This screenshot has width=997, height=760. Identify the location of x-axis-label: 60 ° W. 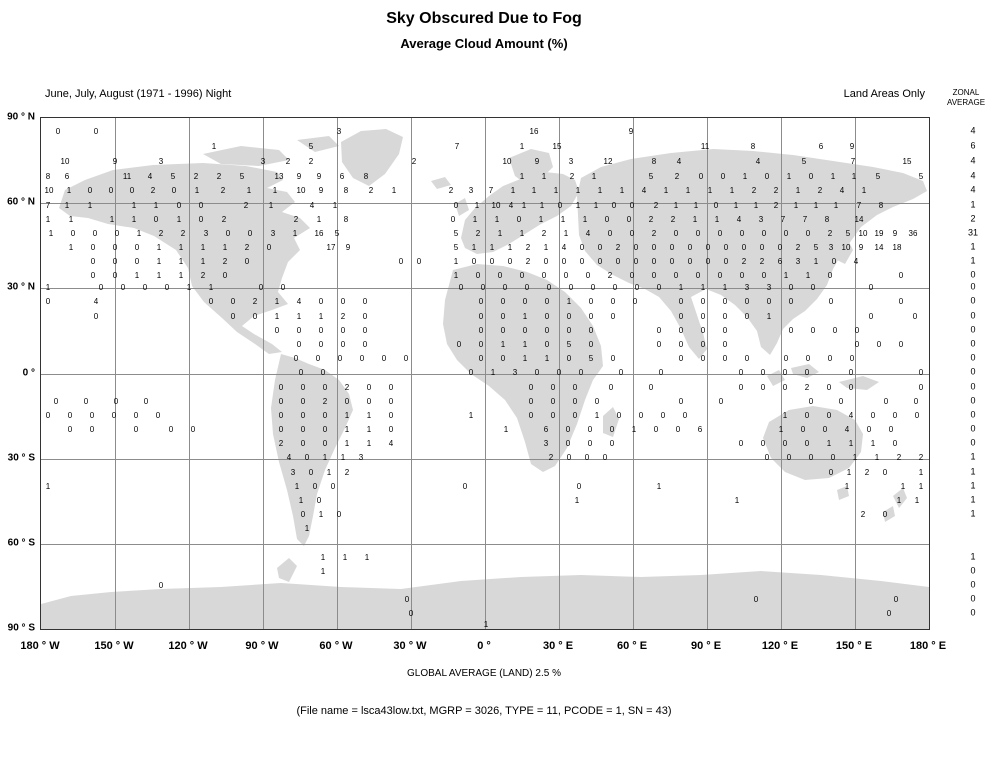
(336, 646).